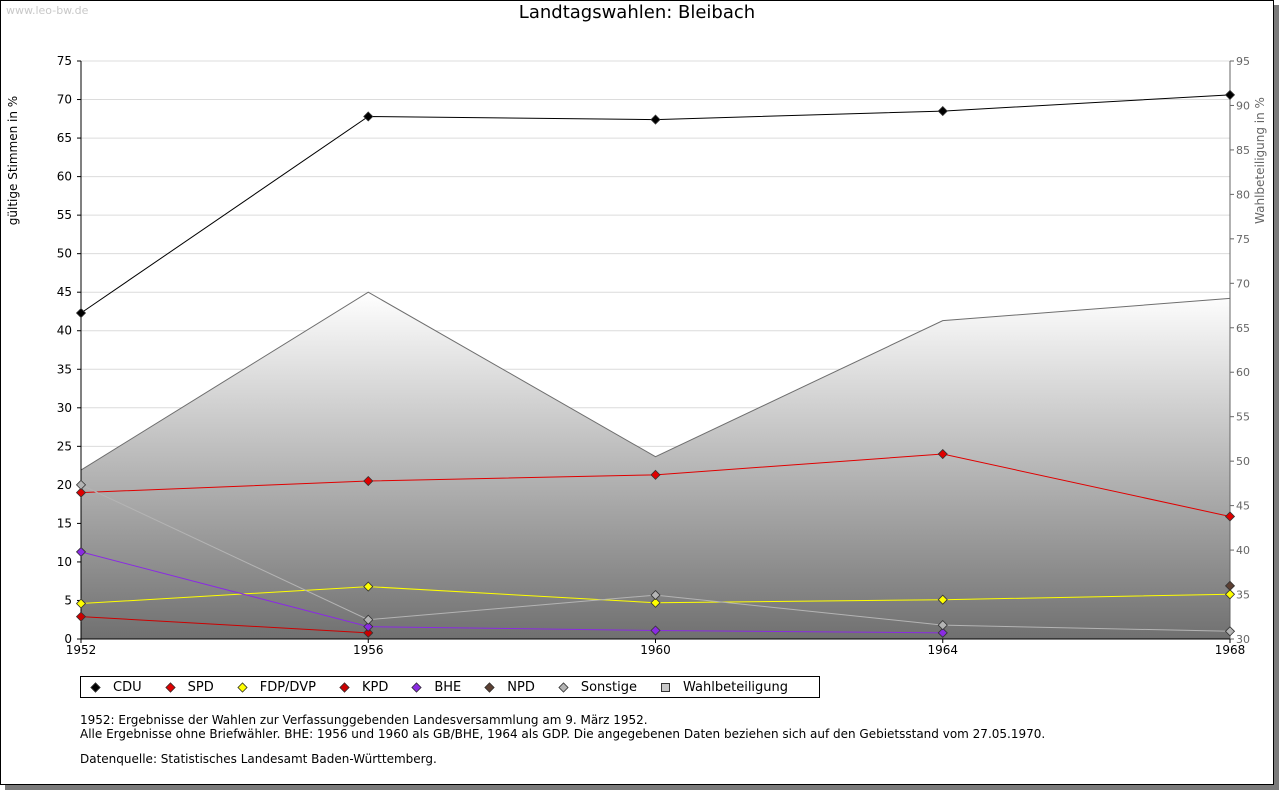 Image resolution: width=1280 pixels, height=791 pixels. I want to click on legend-marker-npd, so click(489, 687).